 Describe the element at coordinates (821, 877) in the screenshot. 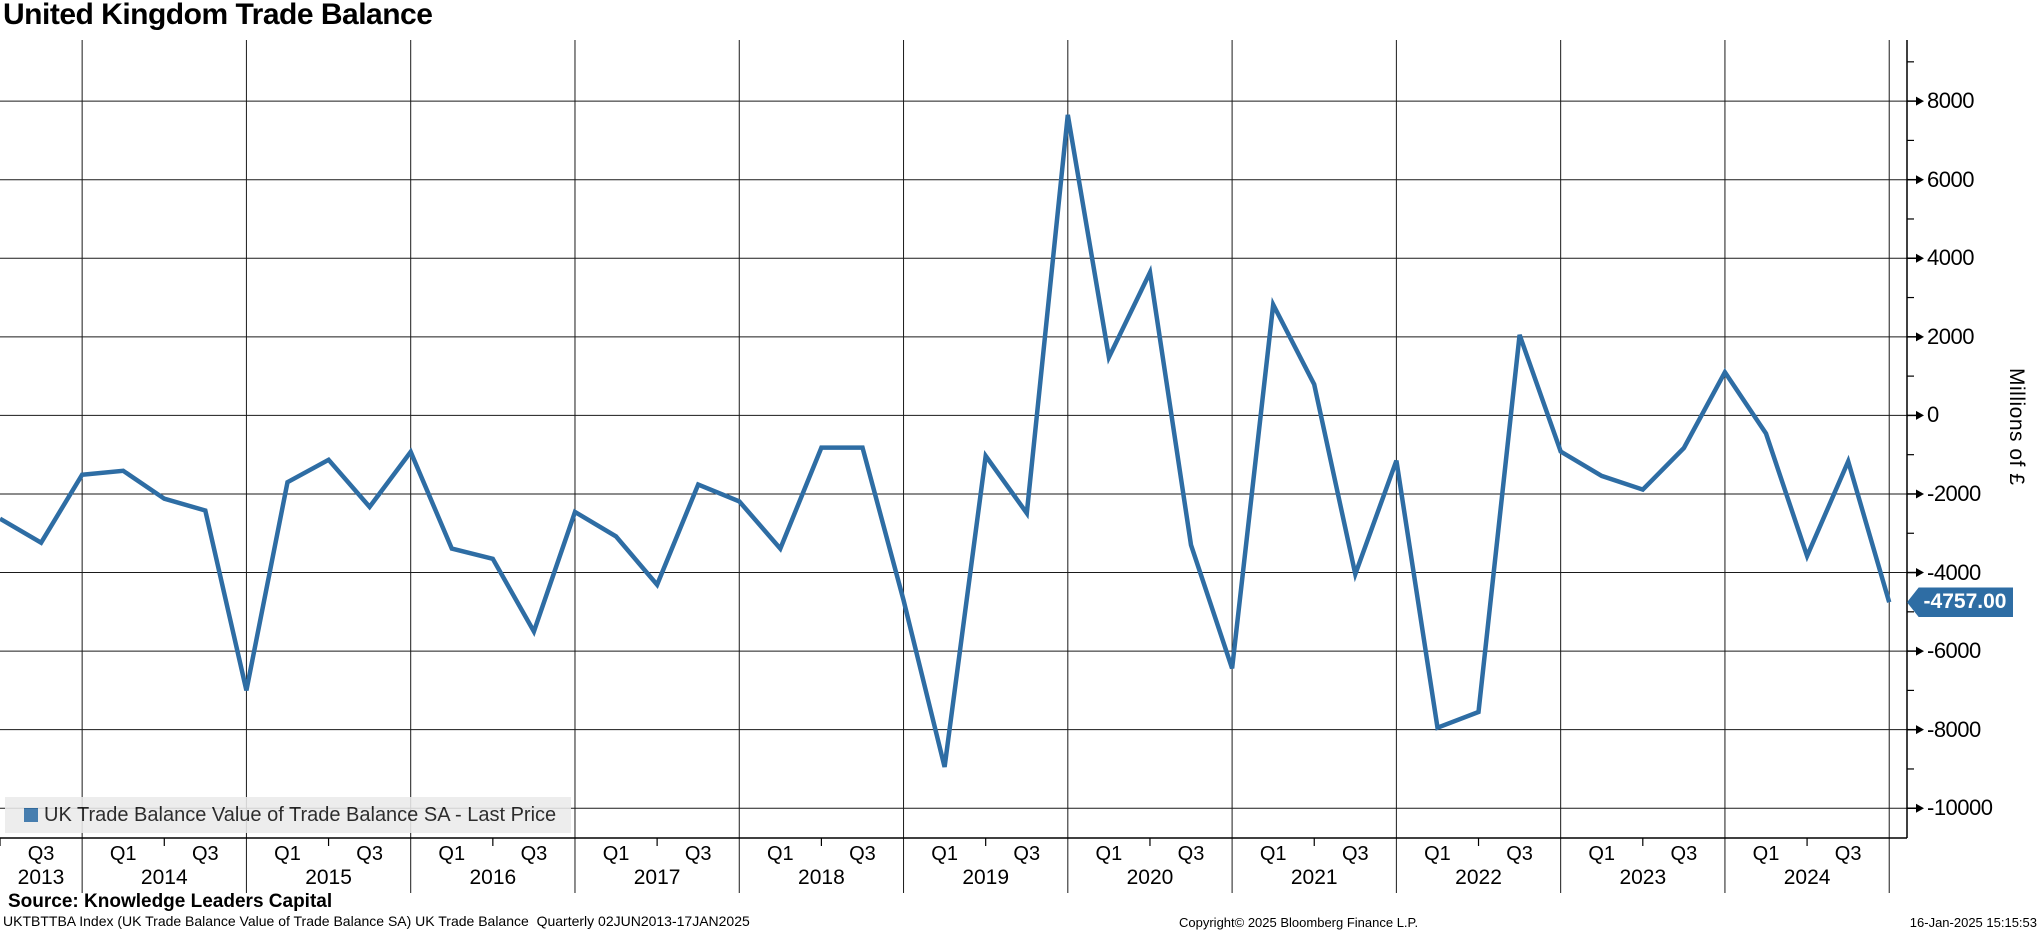

I see `x-axis-year-label: 2018` at that location.